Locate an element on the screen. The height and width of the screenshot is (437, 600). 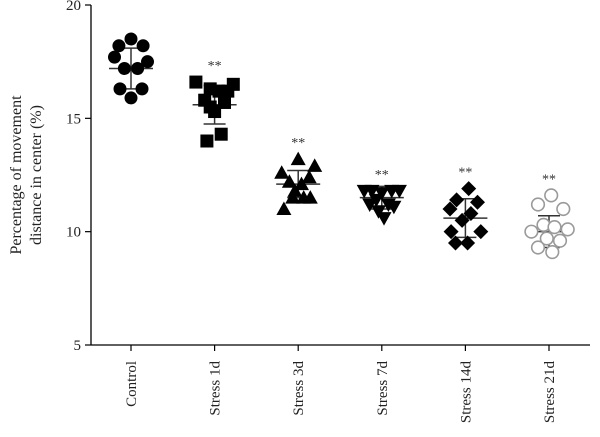
y-axis-label-line-2: distance in center (%) is located at coordinates (36, 175).